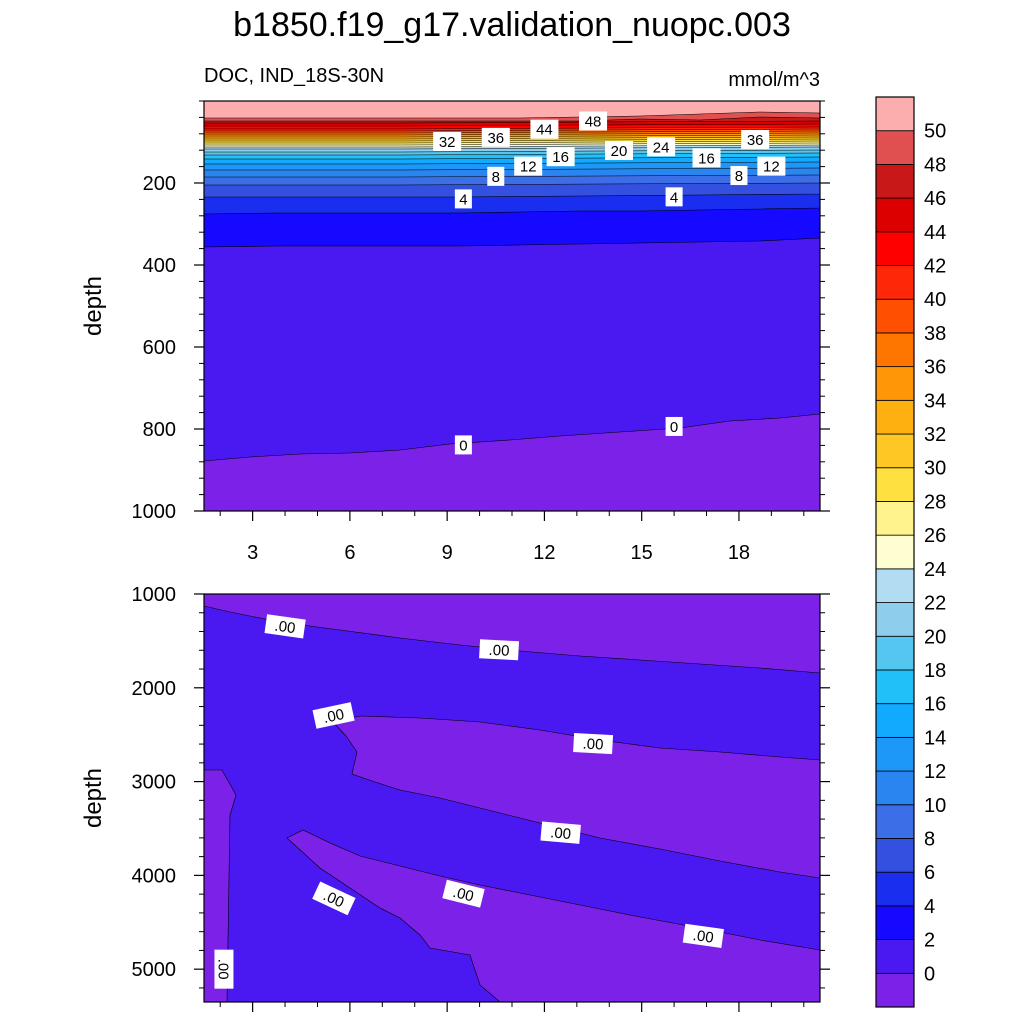 The height and width of the screenshot is (1024, 1024). I want to click on top-x-tick-label: 15, so click(642, 553).